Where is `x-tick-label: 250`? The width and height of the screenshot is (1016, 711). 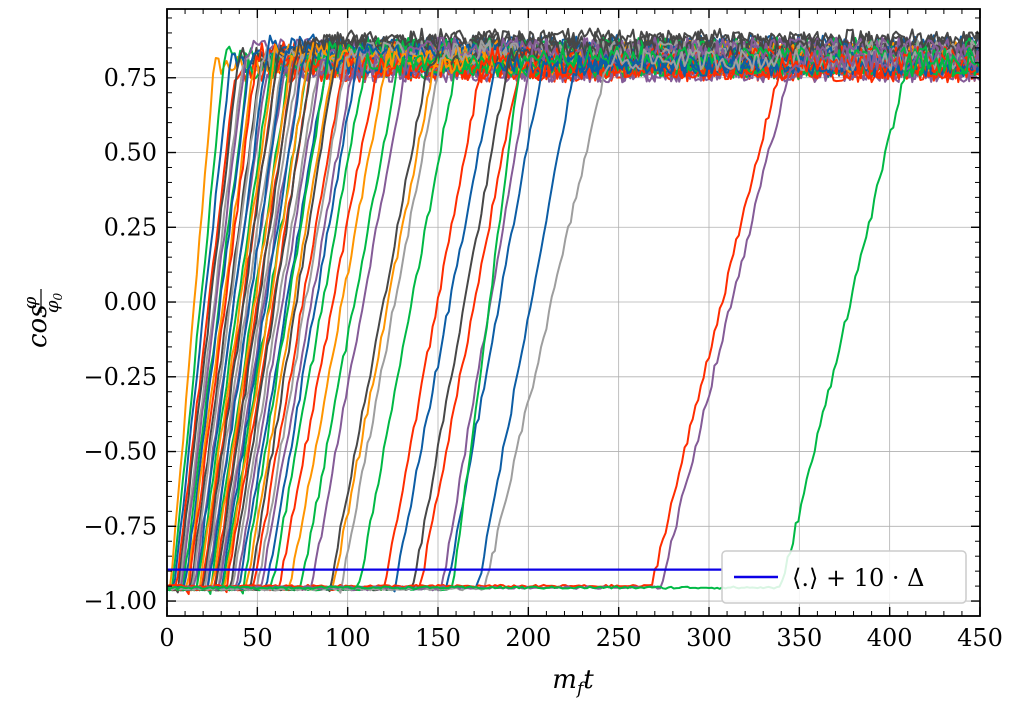
x-tick-label: 250 is located at coordinates (619, 638).